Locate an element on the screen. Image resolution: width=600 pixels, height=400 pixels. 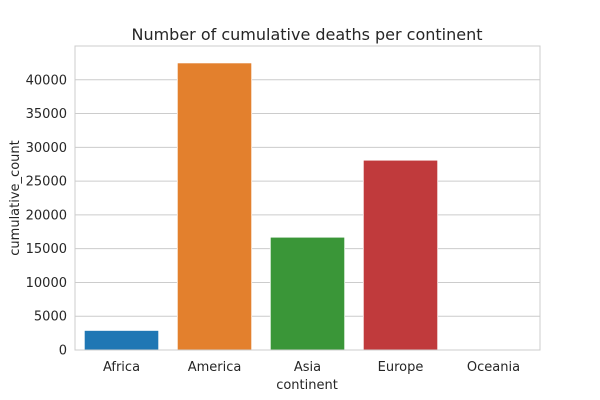
x-tick-label-america: America is located at coordinates (215, 367).